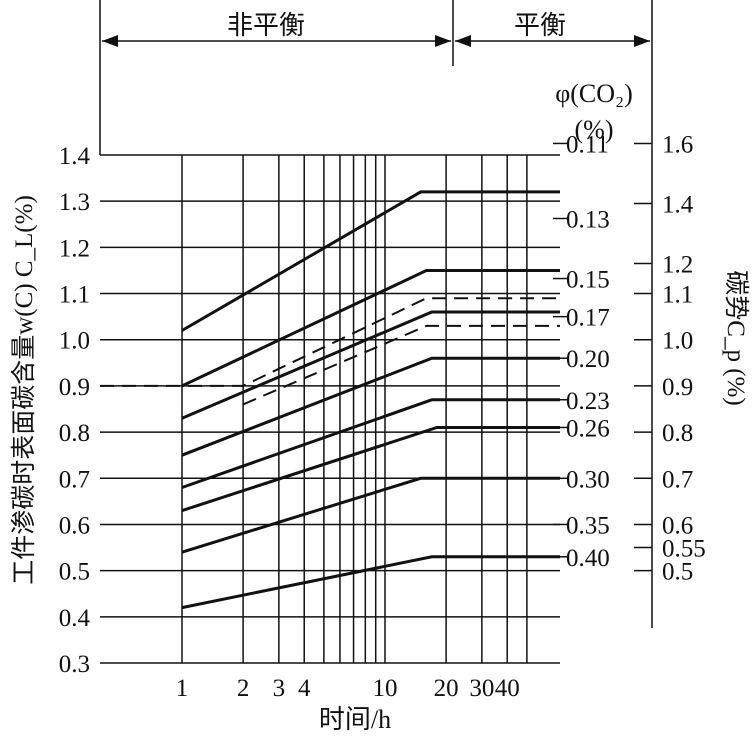  I want to click on x-tick-label: 30, so click(481, 688).